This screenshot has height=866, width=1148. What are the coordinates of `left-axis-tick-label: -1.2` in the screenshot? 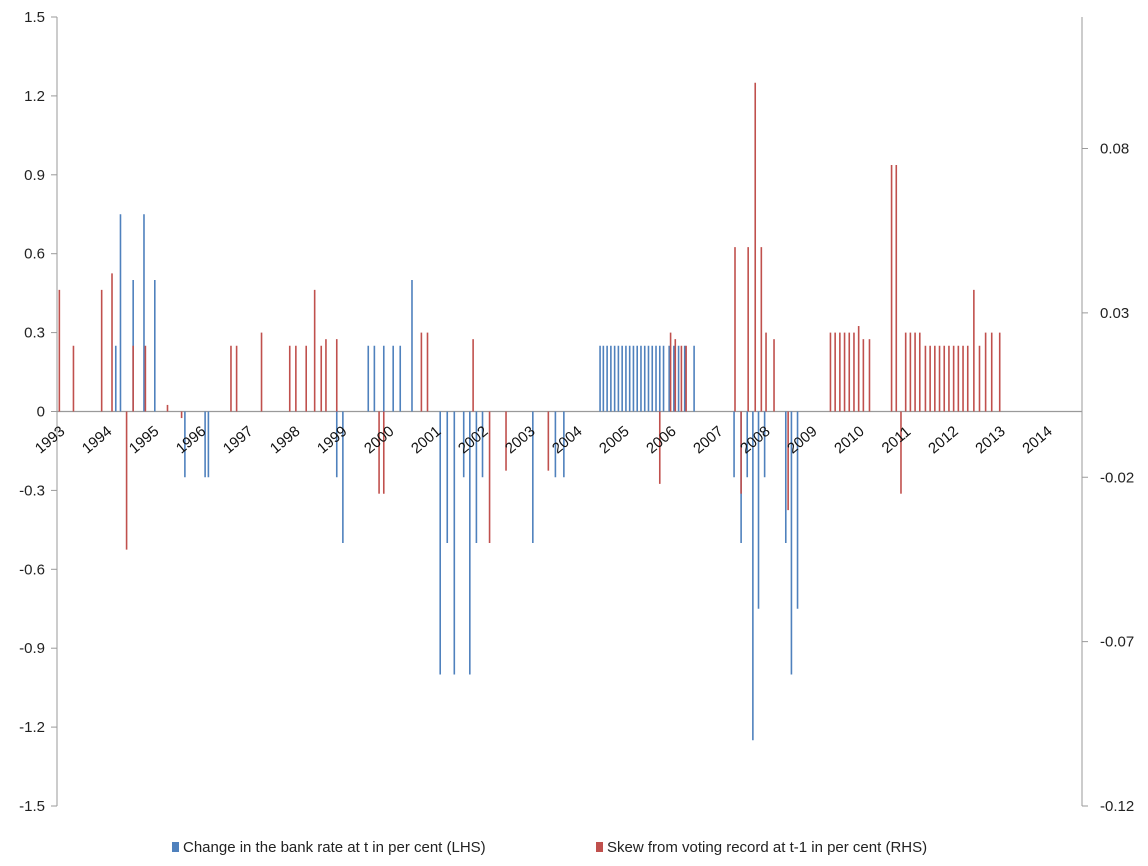 It's located at (32, 727).